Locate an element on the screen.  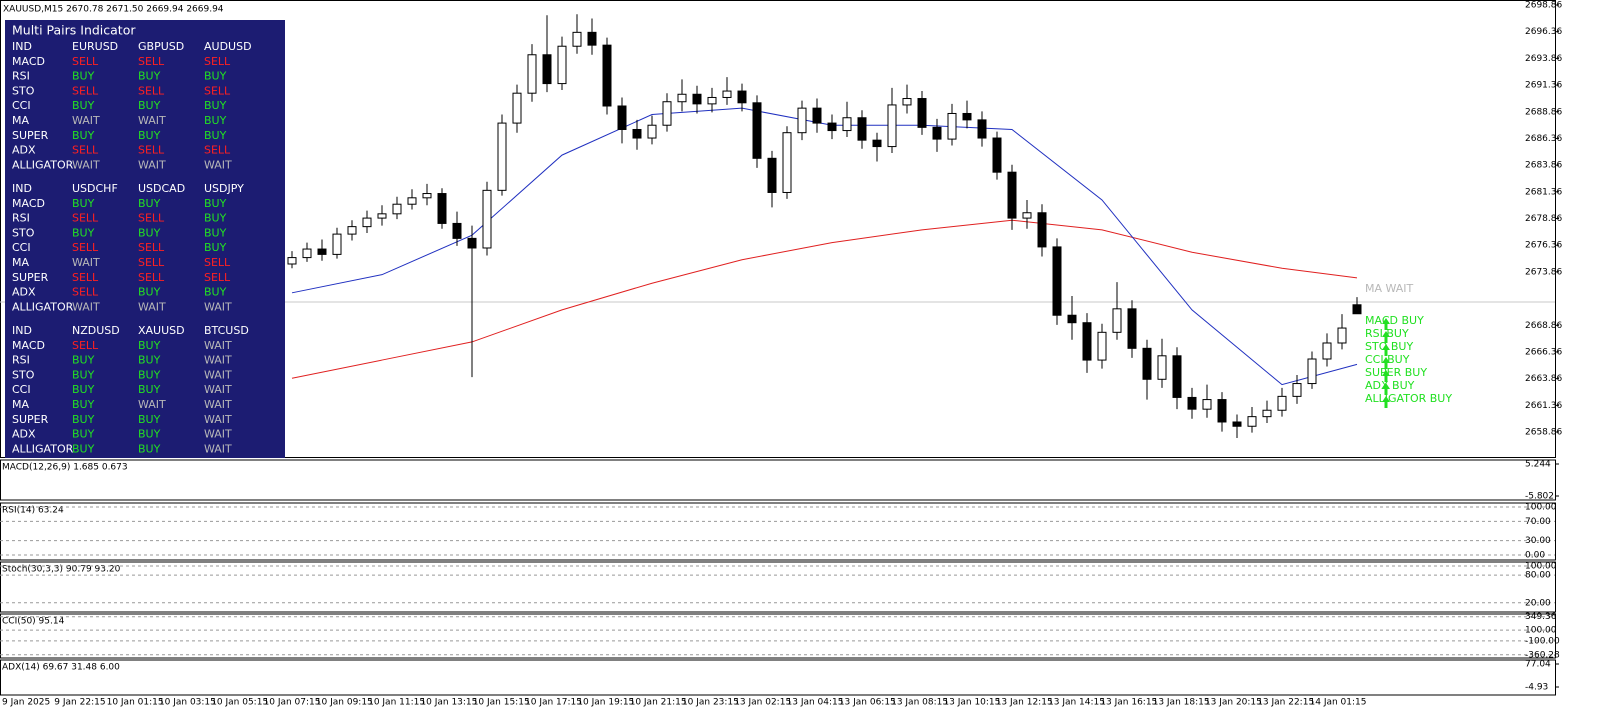
y-tick-label: 2683.86 is located at coordinates (1543, 166).